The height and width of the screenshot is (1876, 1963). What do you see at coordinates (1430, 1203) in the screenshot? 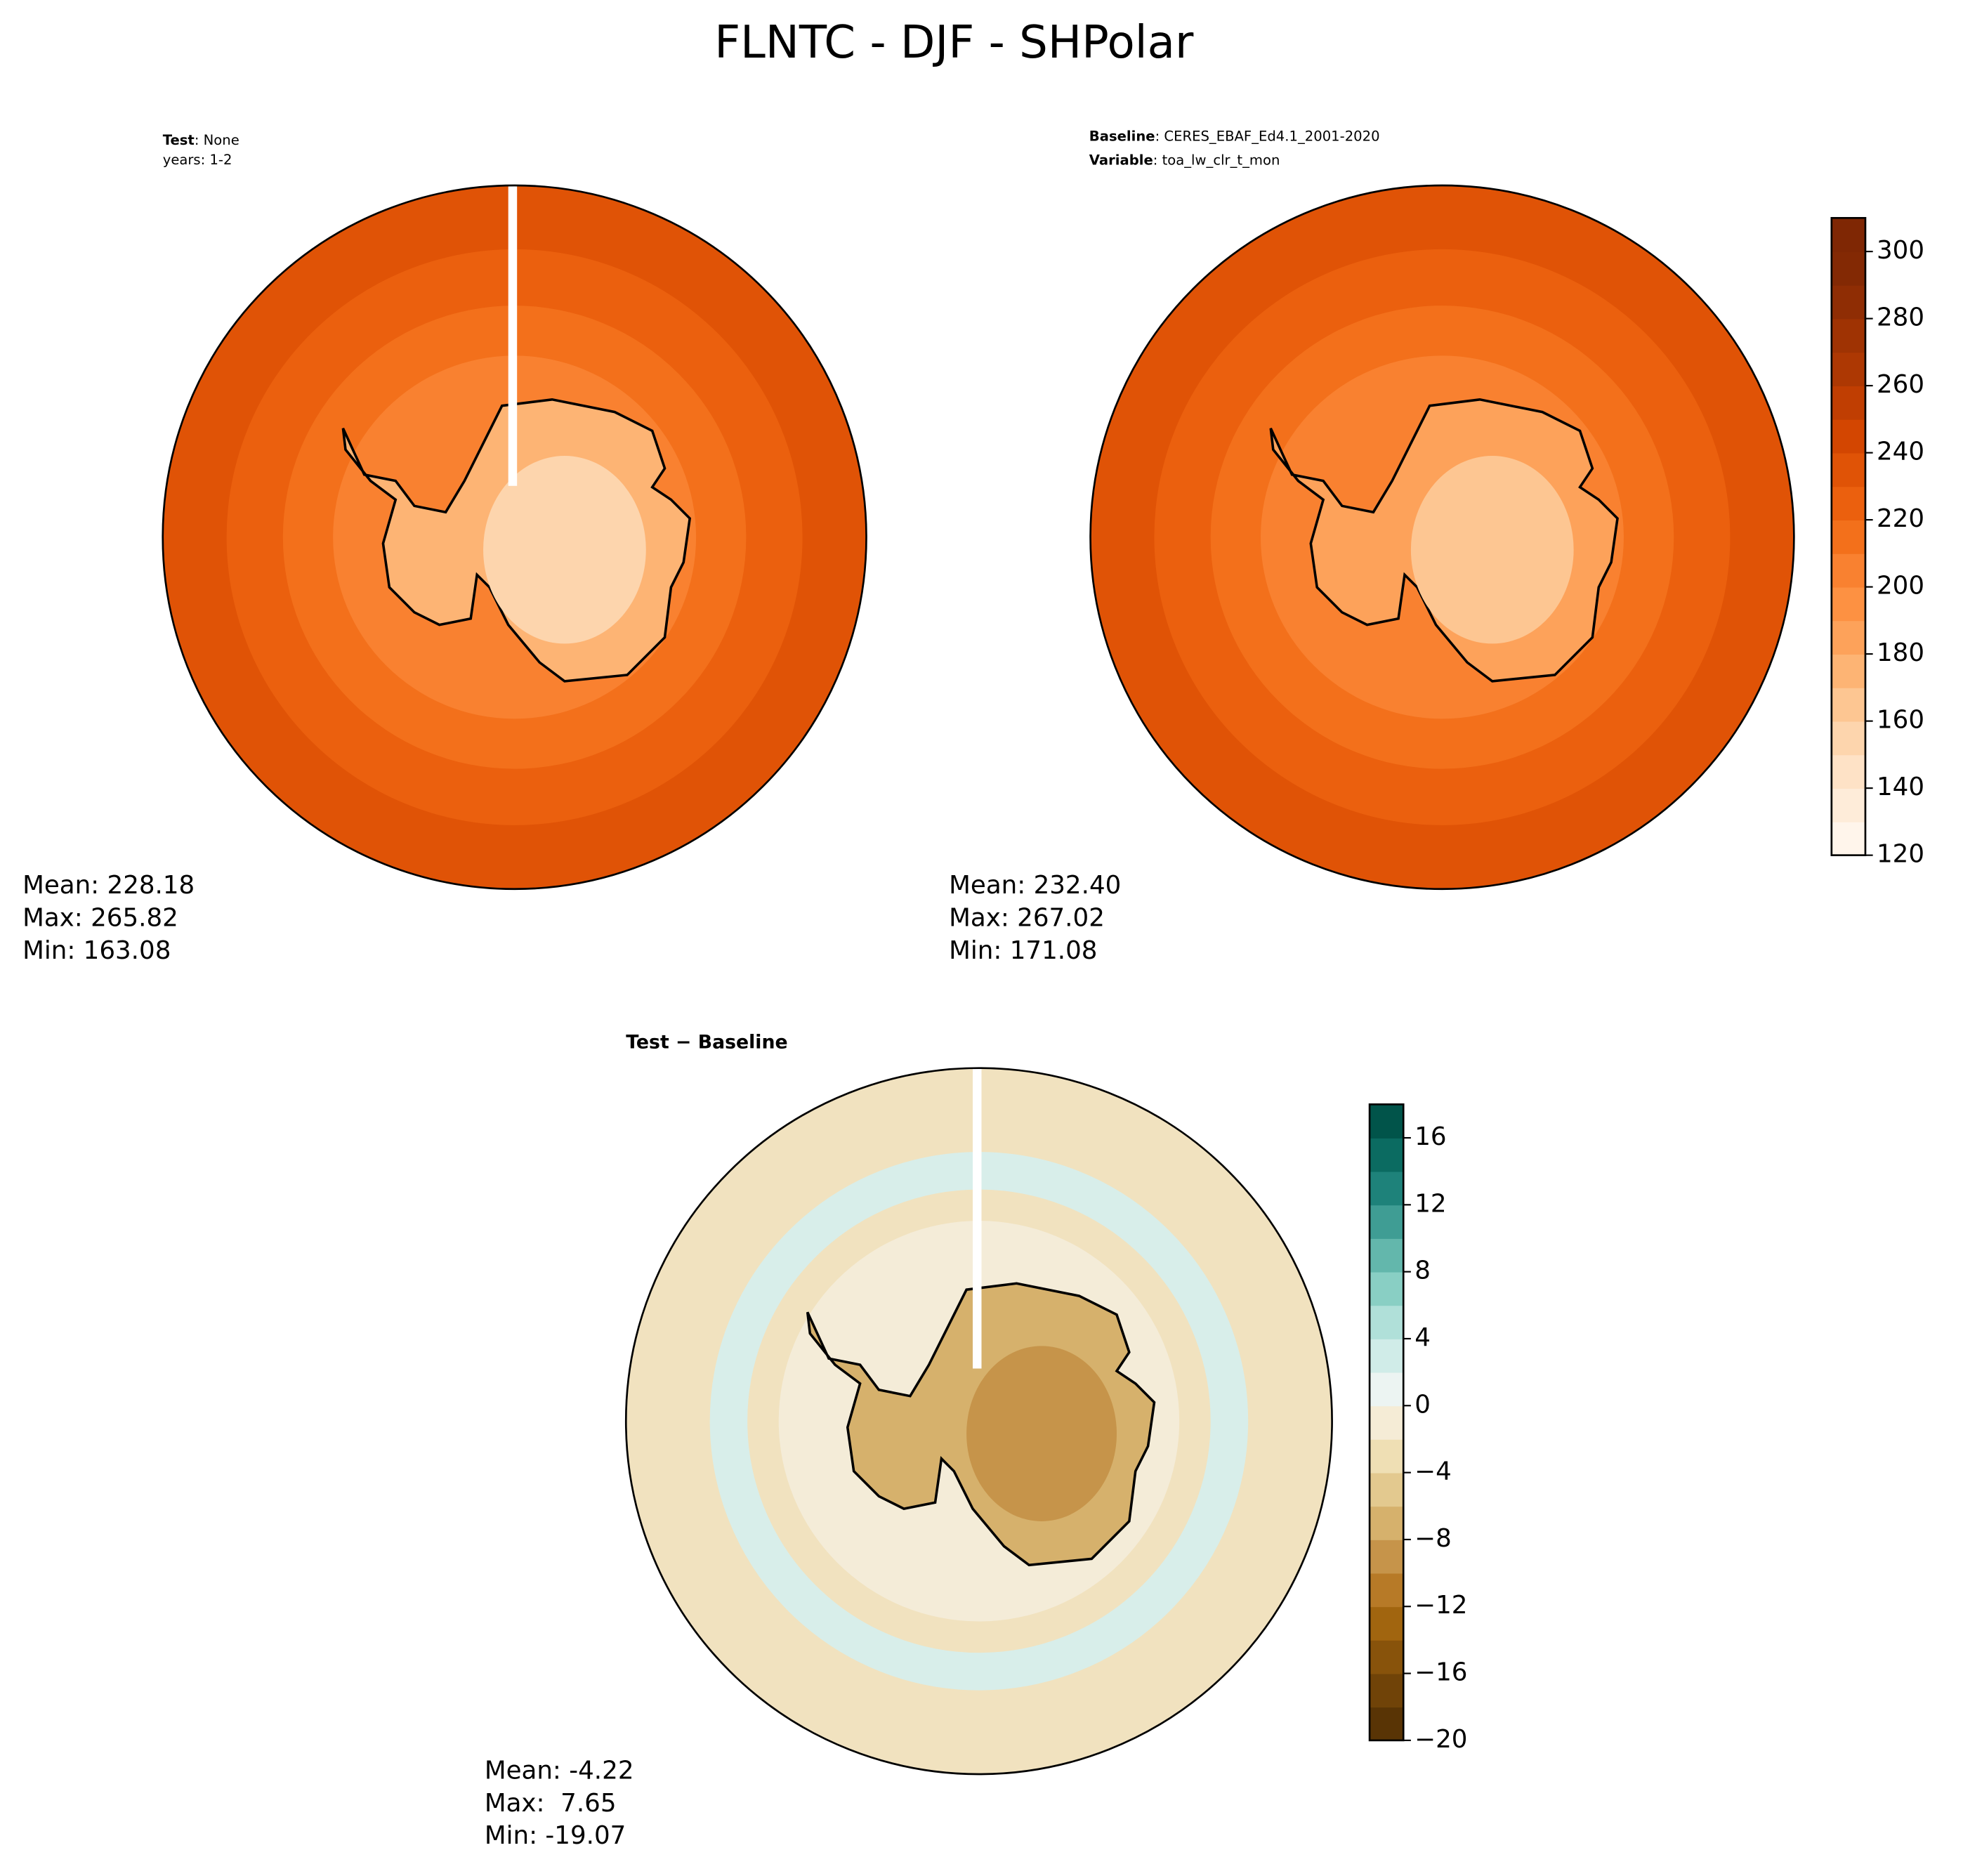
I see `colorbar-tick-label: 12` at bounding box center [1430, 1203].